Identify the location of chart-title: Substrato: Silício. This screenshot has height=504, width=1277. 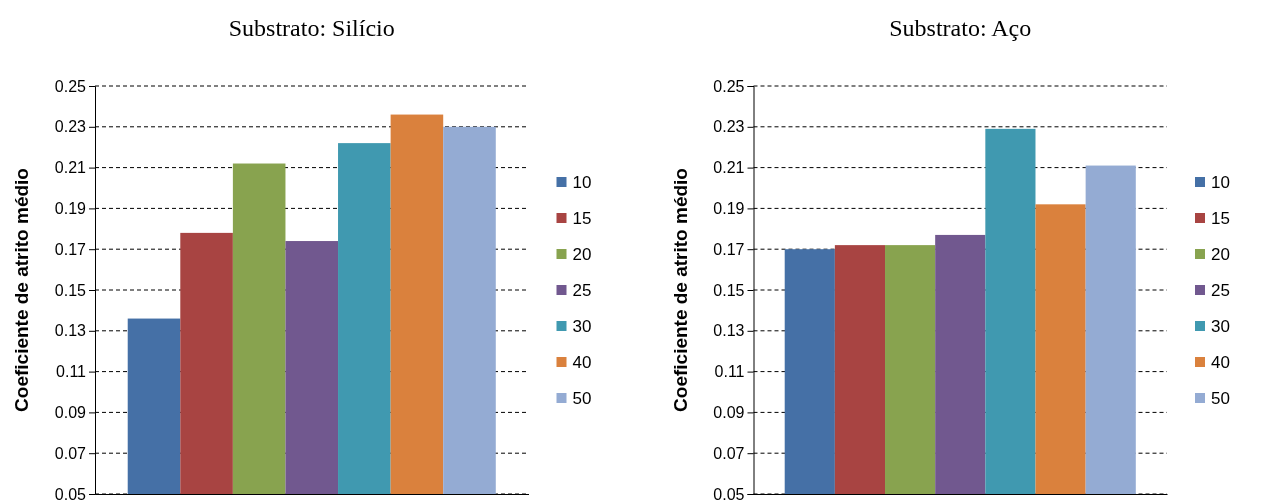
(311, 28).